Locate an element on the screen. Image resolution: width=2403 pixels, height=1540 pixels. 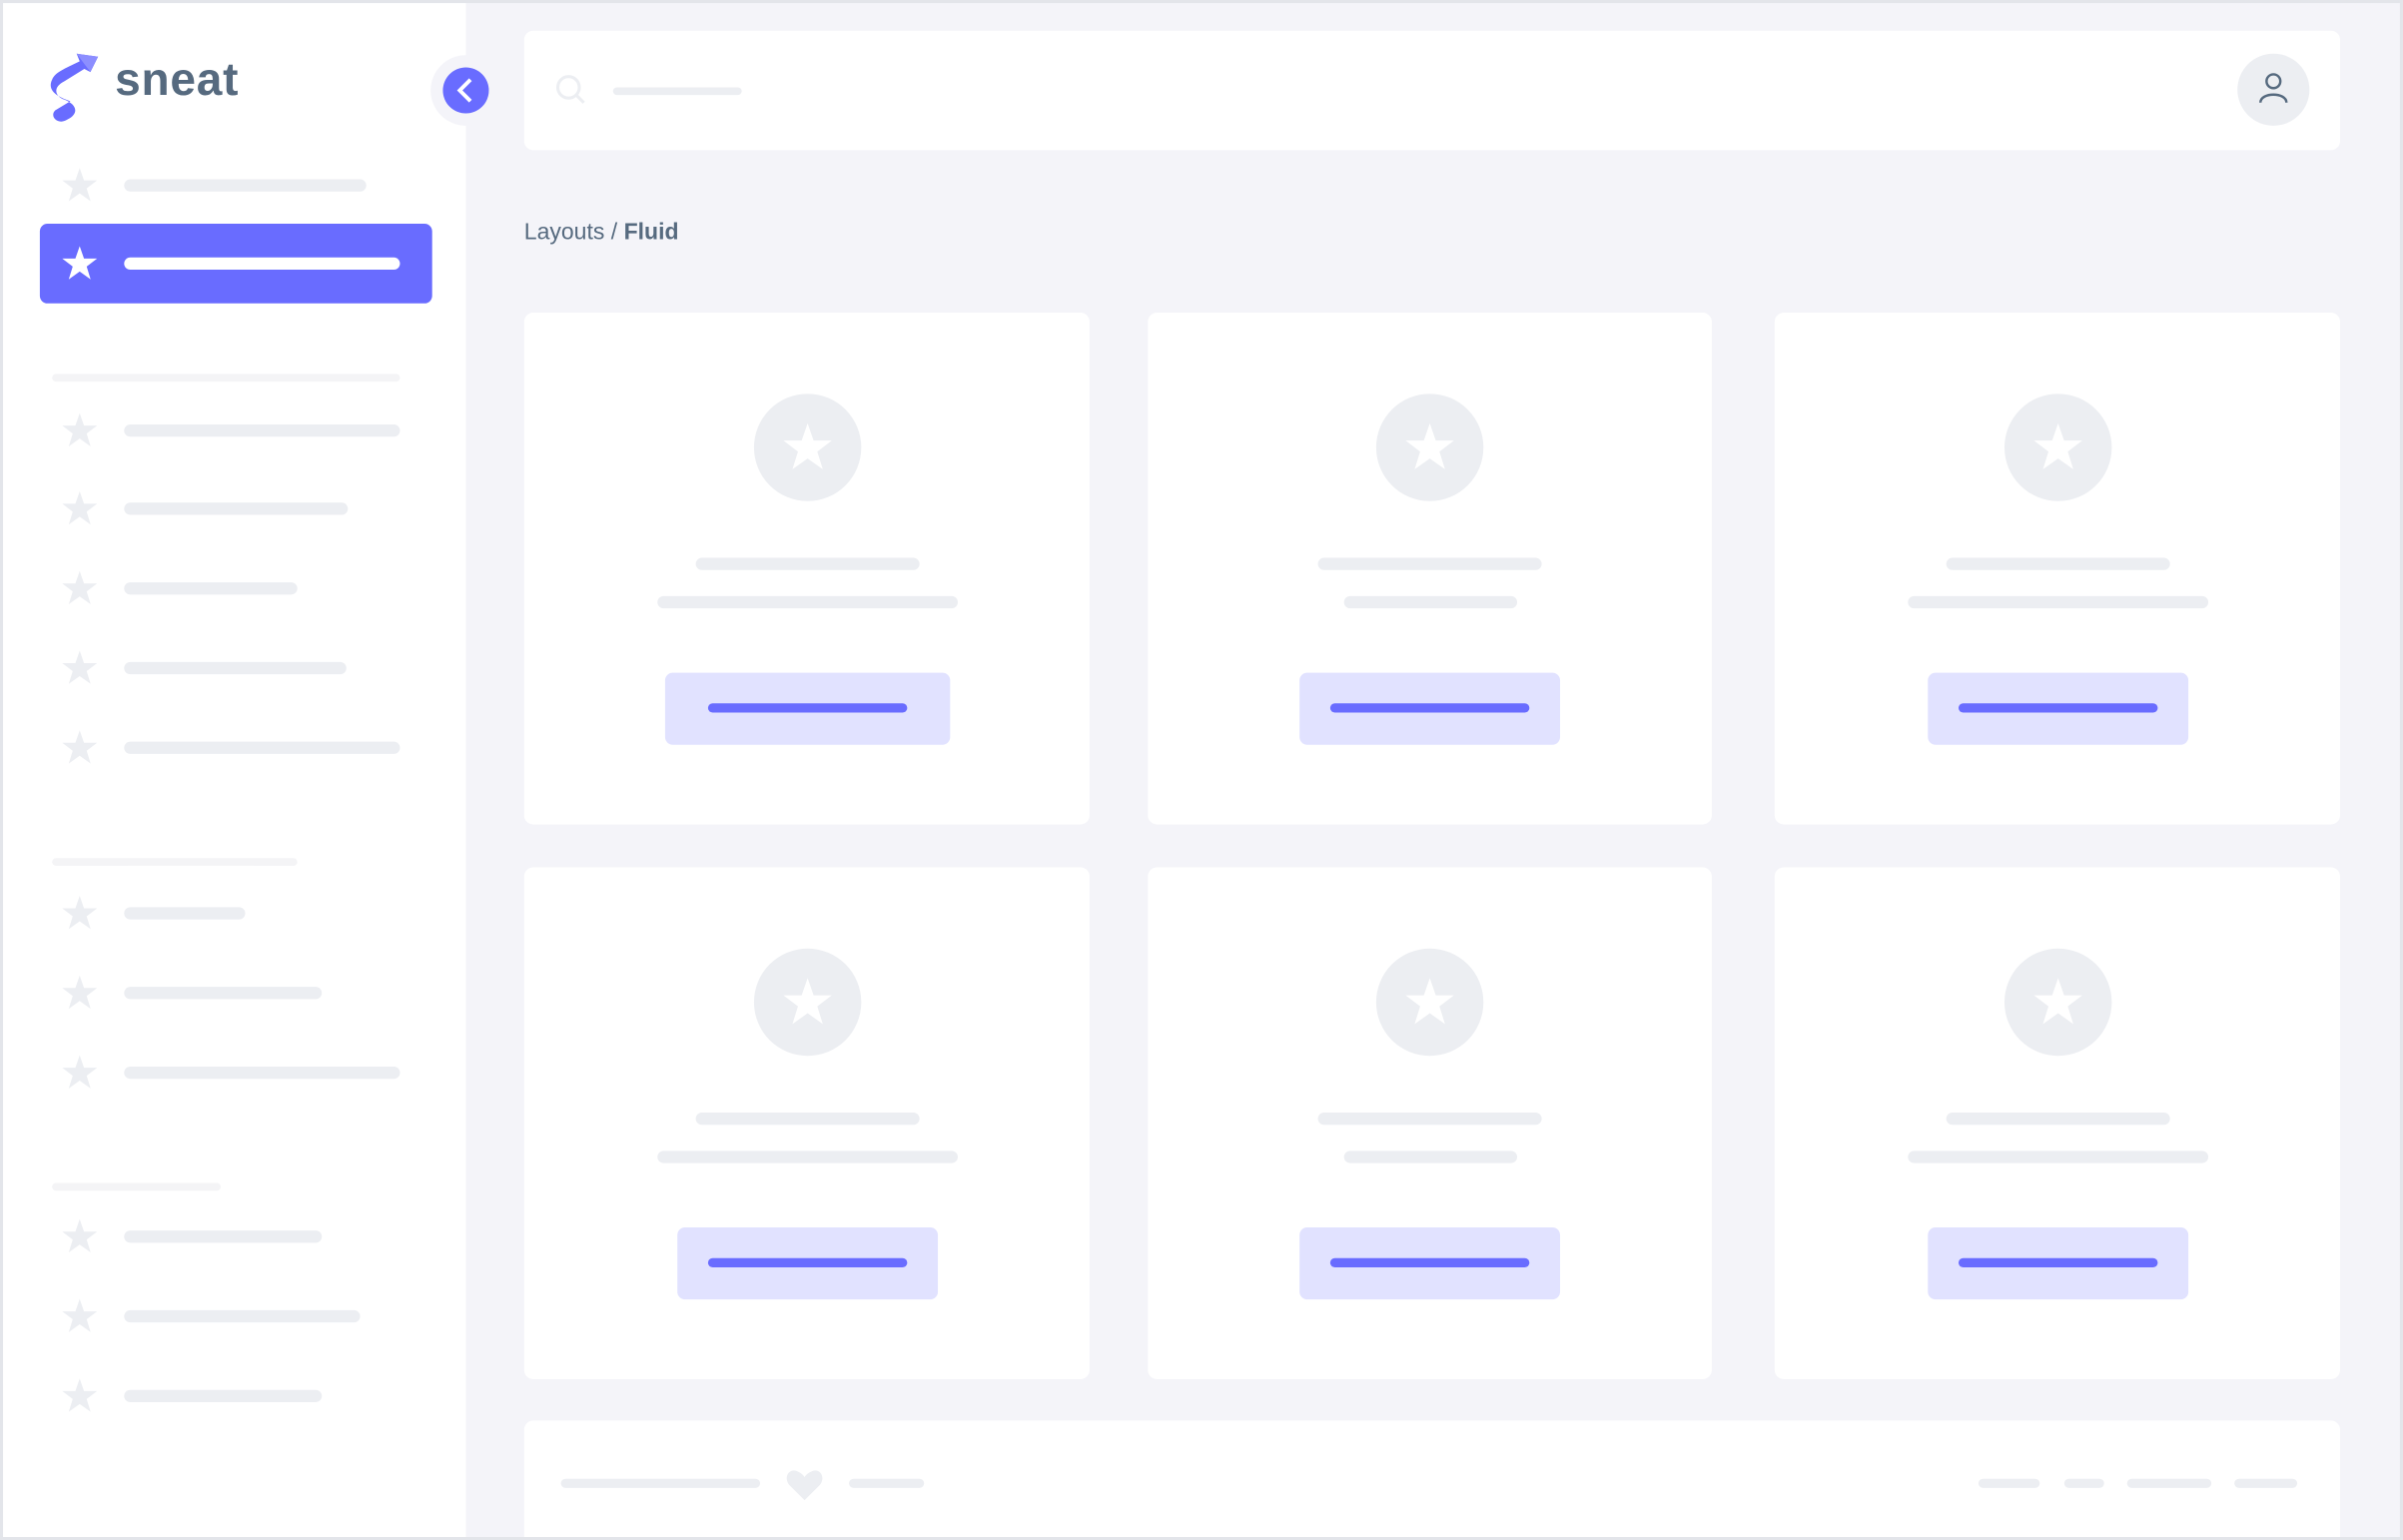
sidebar-item-active is located at coordinates (236, 264).